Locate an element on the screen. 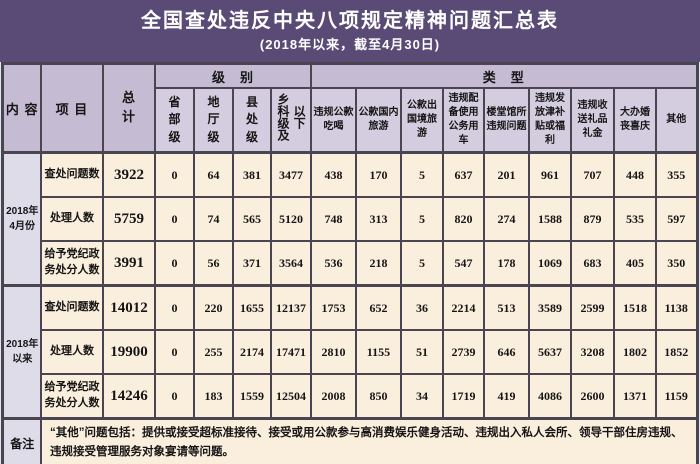 Image resolution: width=700 pixels, height=464 pixels. value-cell: 405 is located at coordinates (634, 263).